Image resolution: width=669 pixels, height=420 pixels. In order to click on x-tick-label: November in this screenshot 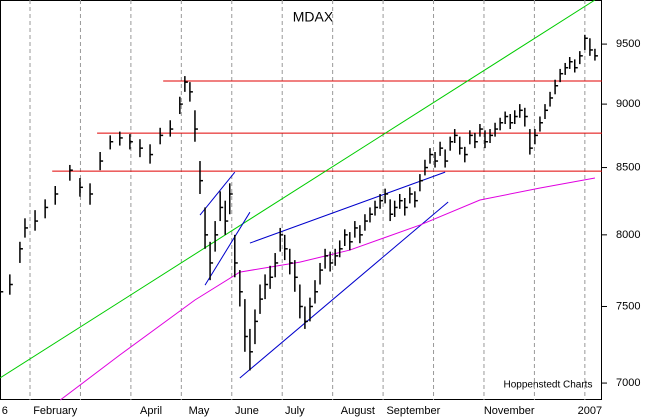, I will do `click(509, 411)`.